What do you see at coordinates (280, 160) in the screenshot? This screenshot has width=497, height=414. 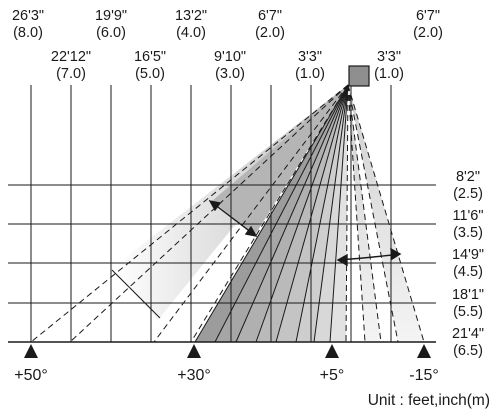 I see `zone-plus50-outer` at bounding box center [280, 160].